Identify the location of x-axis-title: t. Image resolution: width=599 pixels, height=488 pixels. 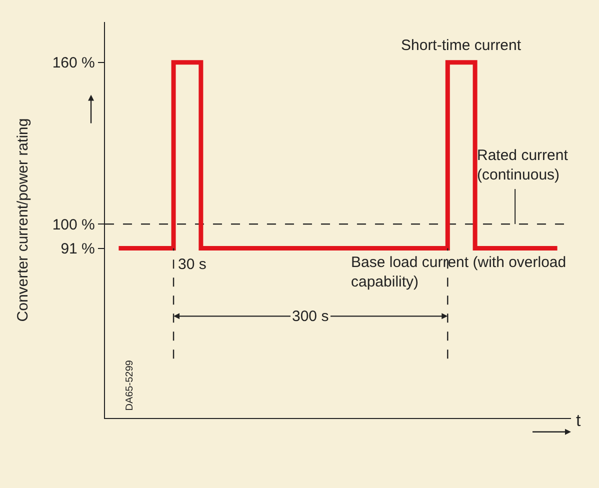
(578, 420).